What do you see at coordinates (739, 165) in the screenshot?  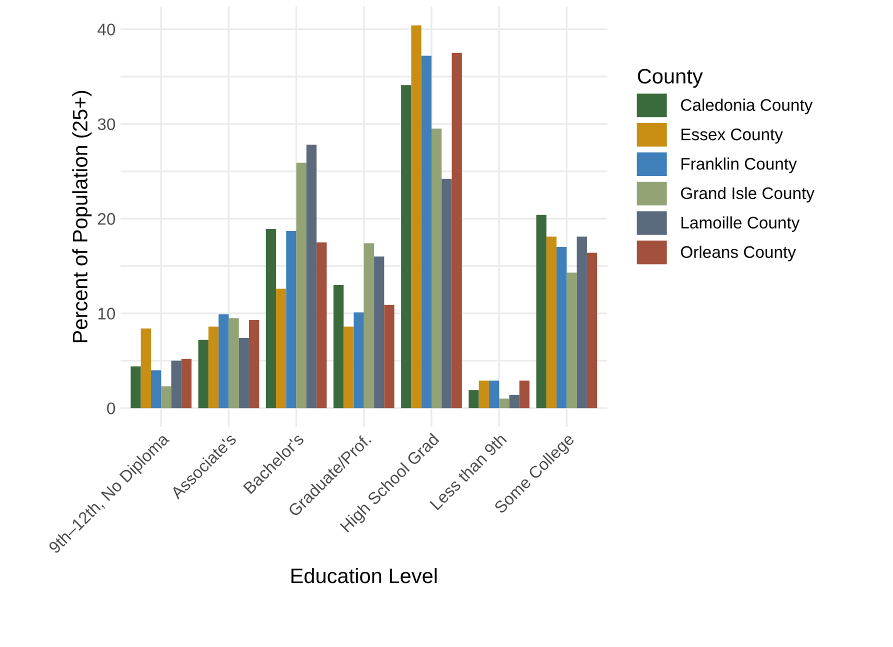 I see `legend-label: Franklin County` at bounding box center [739, 165].